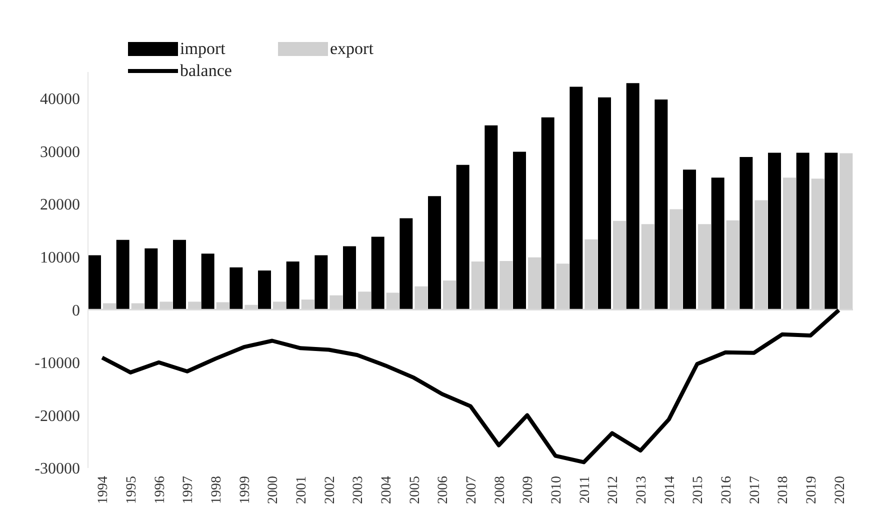 This screenshot has height=531, width=871. I want to click on x-tick-label: 2016, so click(726, 490).